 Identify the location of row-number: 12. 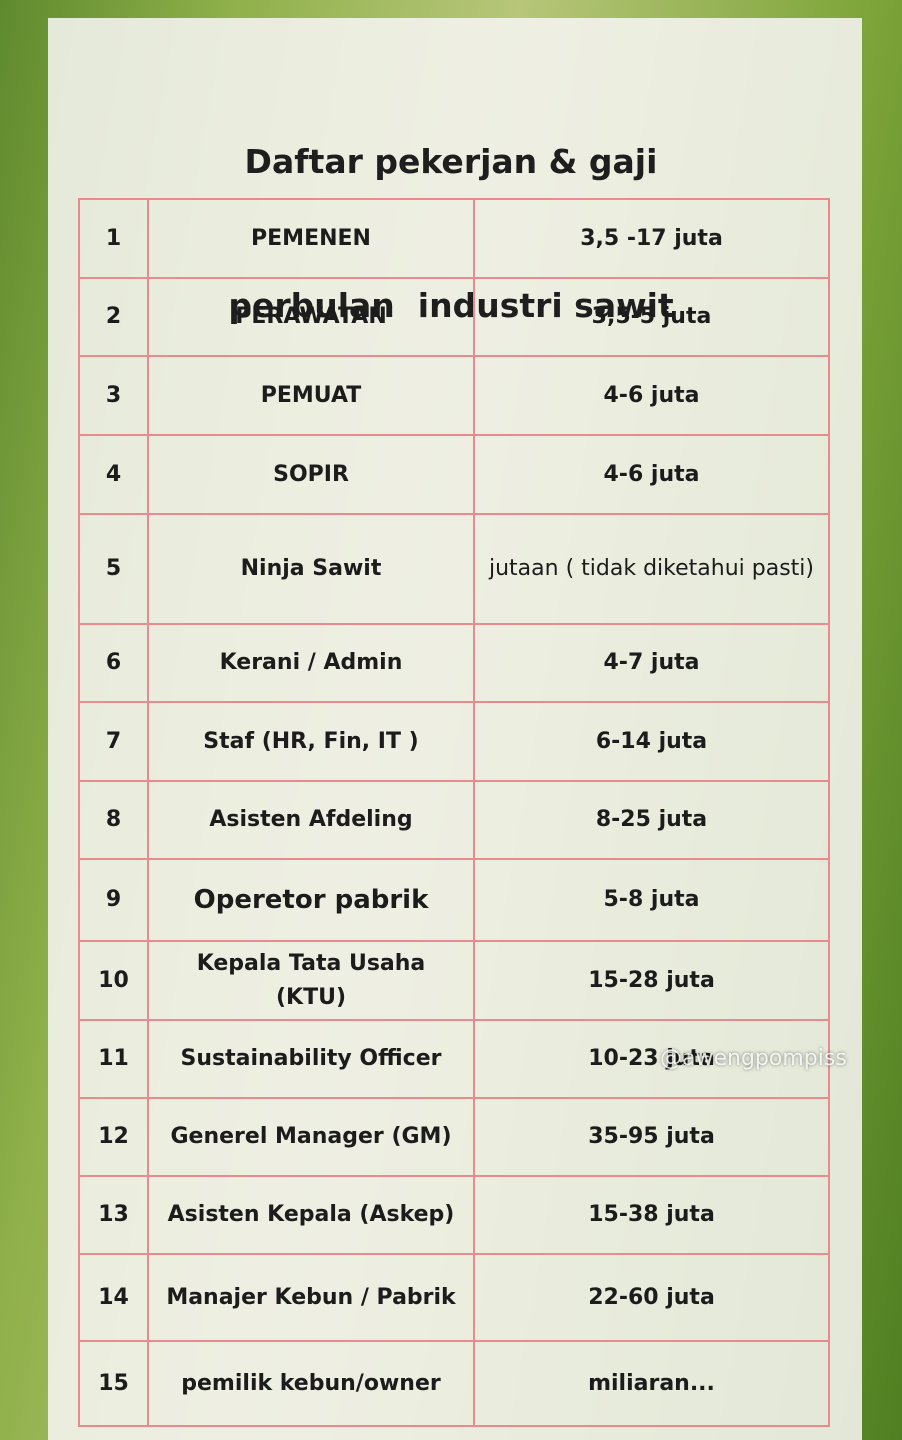
(113, 1137).